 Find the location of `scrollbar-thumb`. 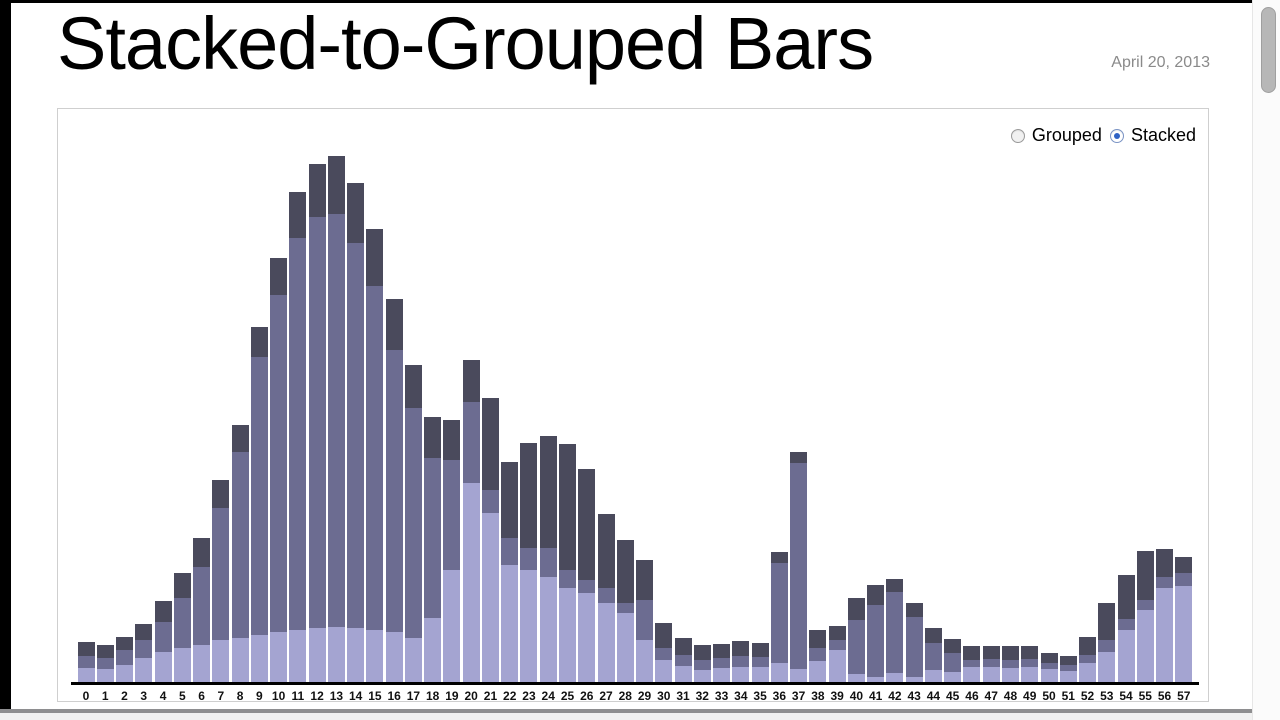

scrollbar-thumb is located at coordinates (1268, 50).